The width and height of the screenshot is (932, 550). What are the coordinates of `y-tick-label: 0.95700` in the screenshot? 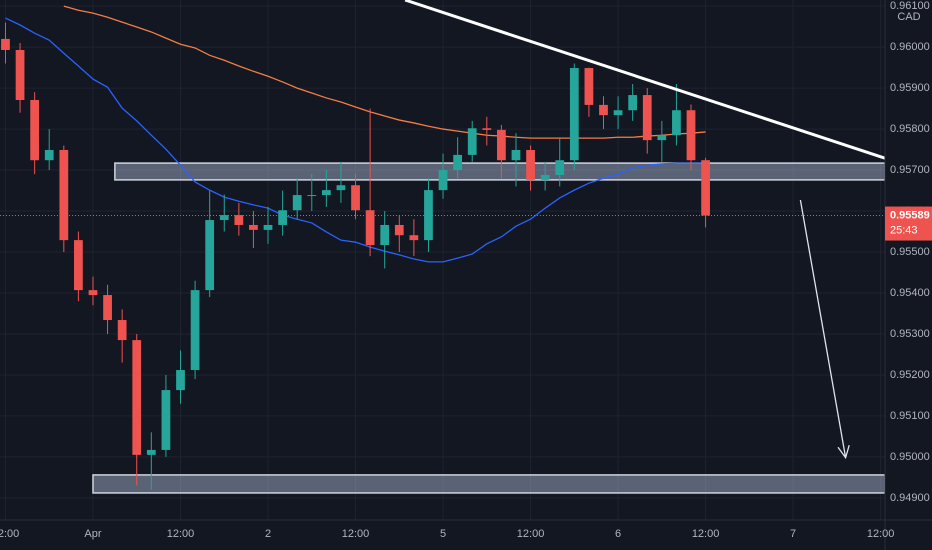 It's located at (910, 170).